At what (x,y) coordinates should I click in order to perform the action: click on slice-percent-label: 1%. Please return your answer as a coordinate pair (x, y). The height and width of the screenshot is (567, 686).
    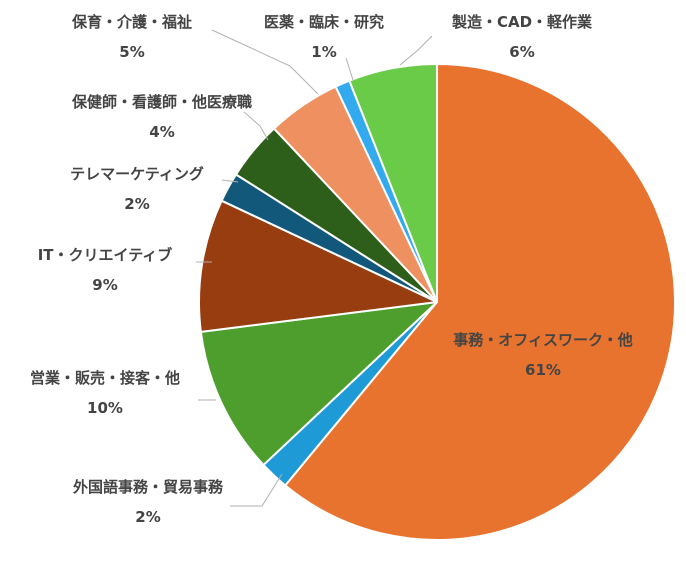
    Looking at the image, I should click on (323, 52).